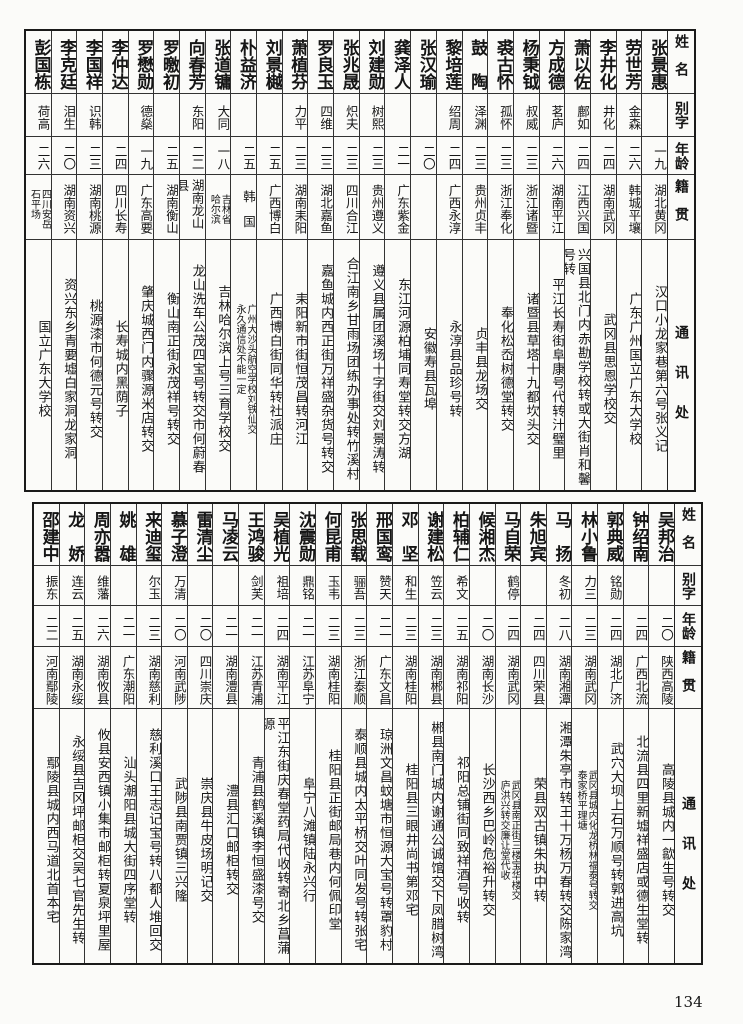 The height and width of the screenshot is (1024, 743). Describe the element at coordinates (354, 678) in the screenshot. I see `native-place-cell: 浙江泰顺` at that location.